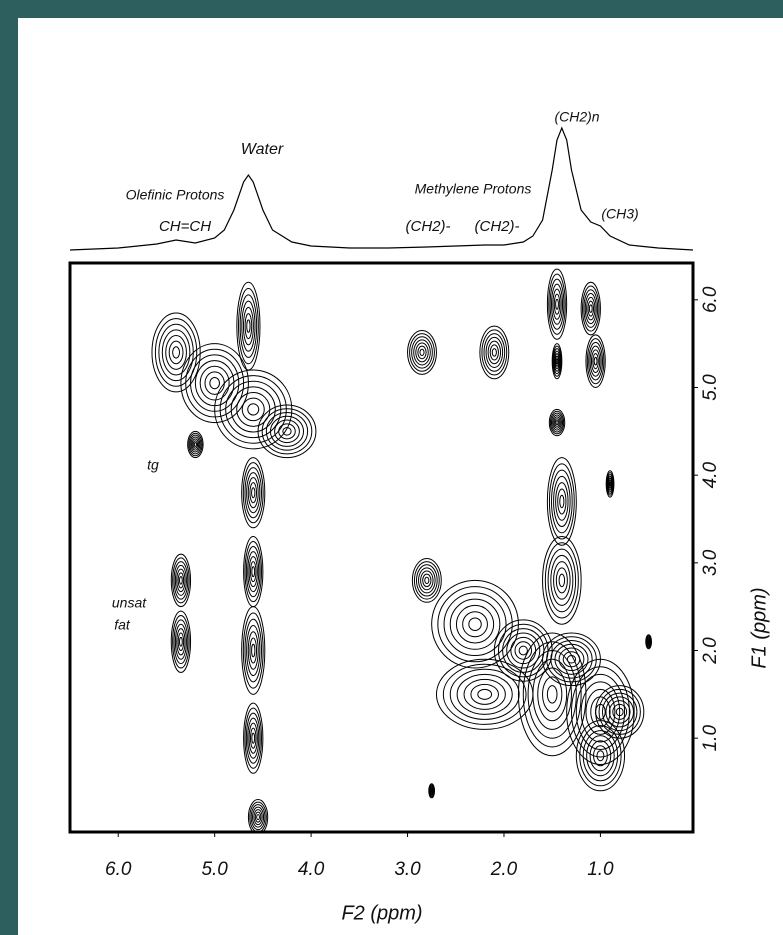 This screenshot has height=935, width=783. Describe the element at coordinates (710, 651) in the screenshot. I see `y-tick-label: 2.0` at that location.